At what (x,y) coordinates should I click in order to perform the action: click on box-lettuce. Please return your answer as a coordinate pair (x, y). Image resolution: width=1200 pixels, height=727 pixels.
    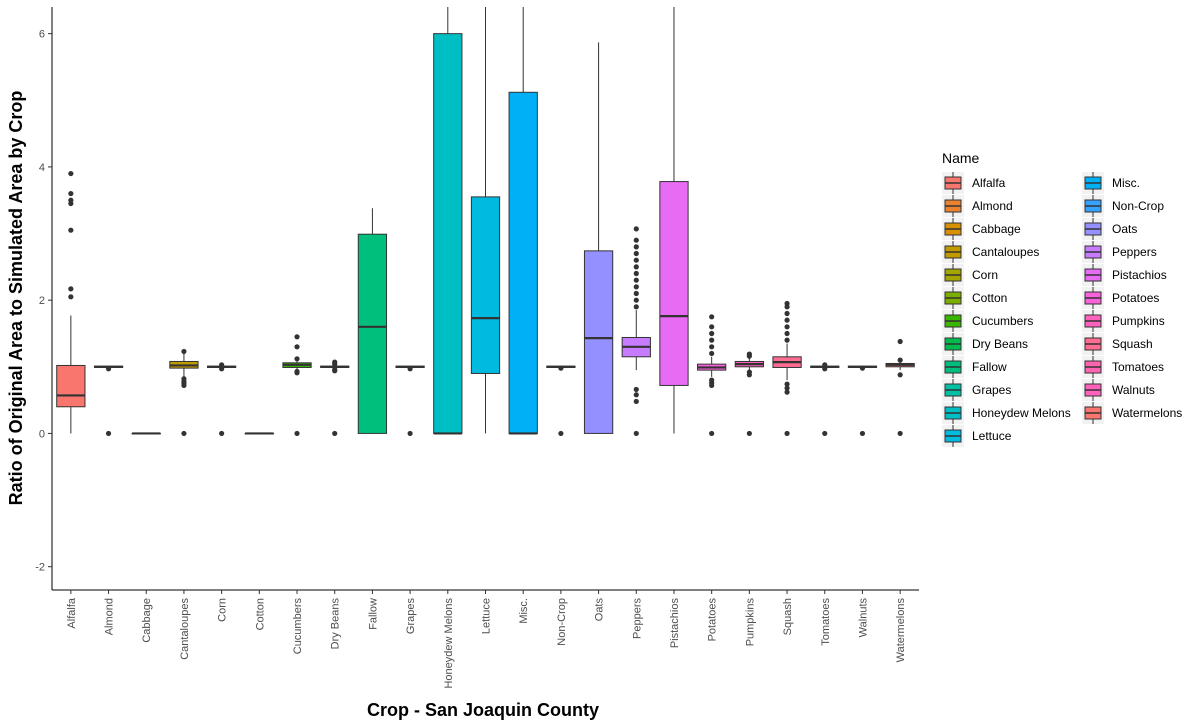
    Looking at the image, I should click on (485, 220).